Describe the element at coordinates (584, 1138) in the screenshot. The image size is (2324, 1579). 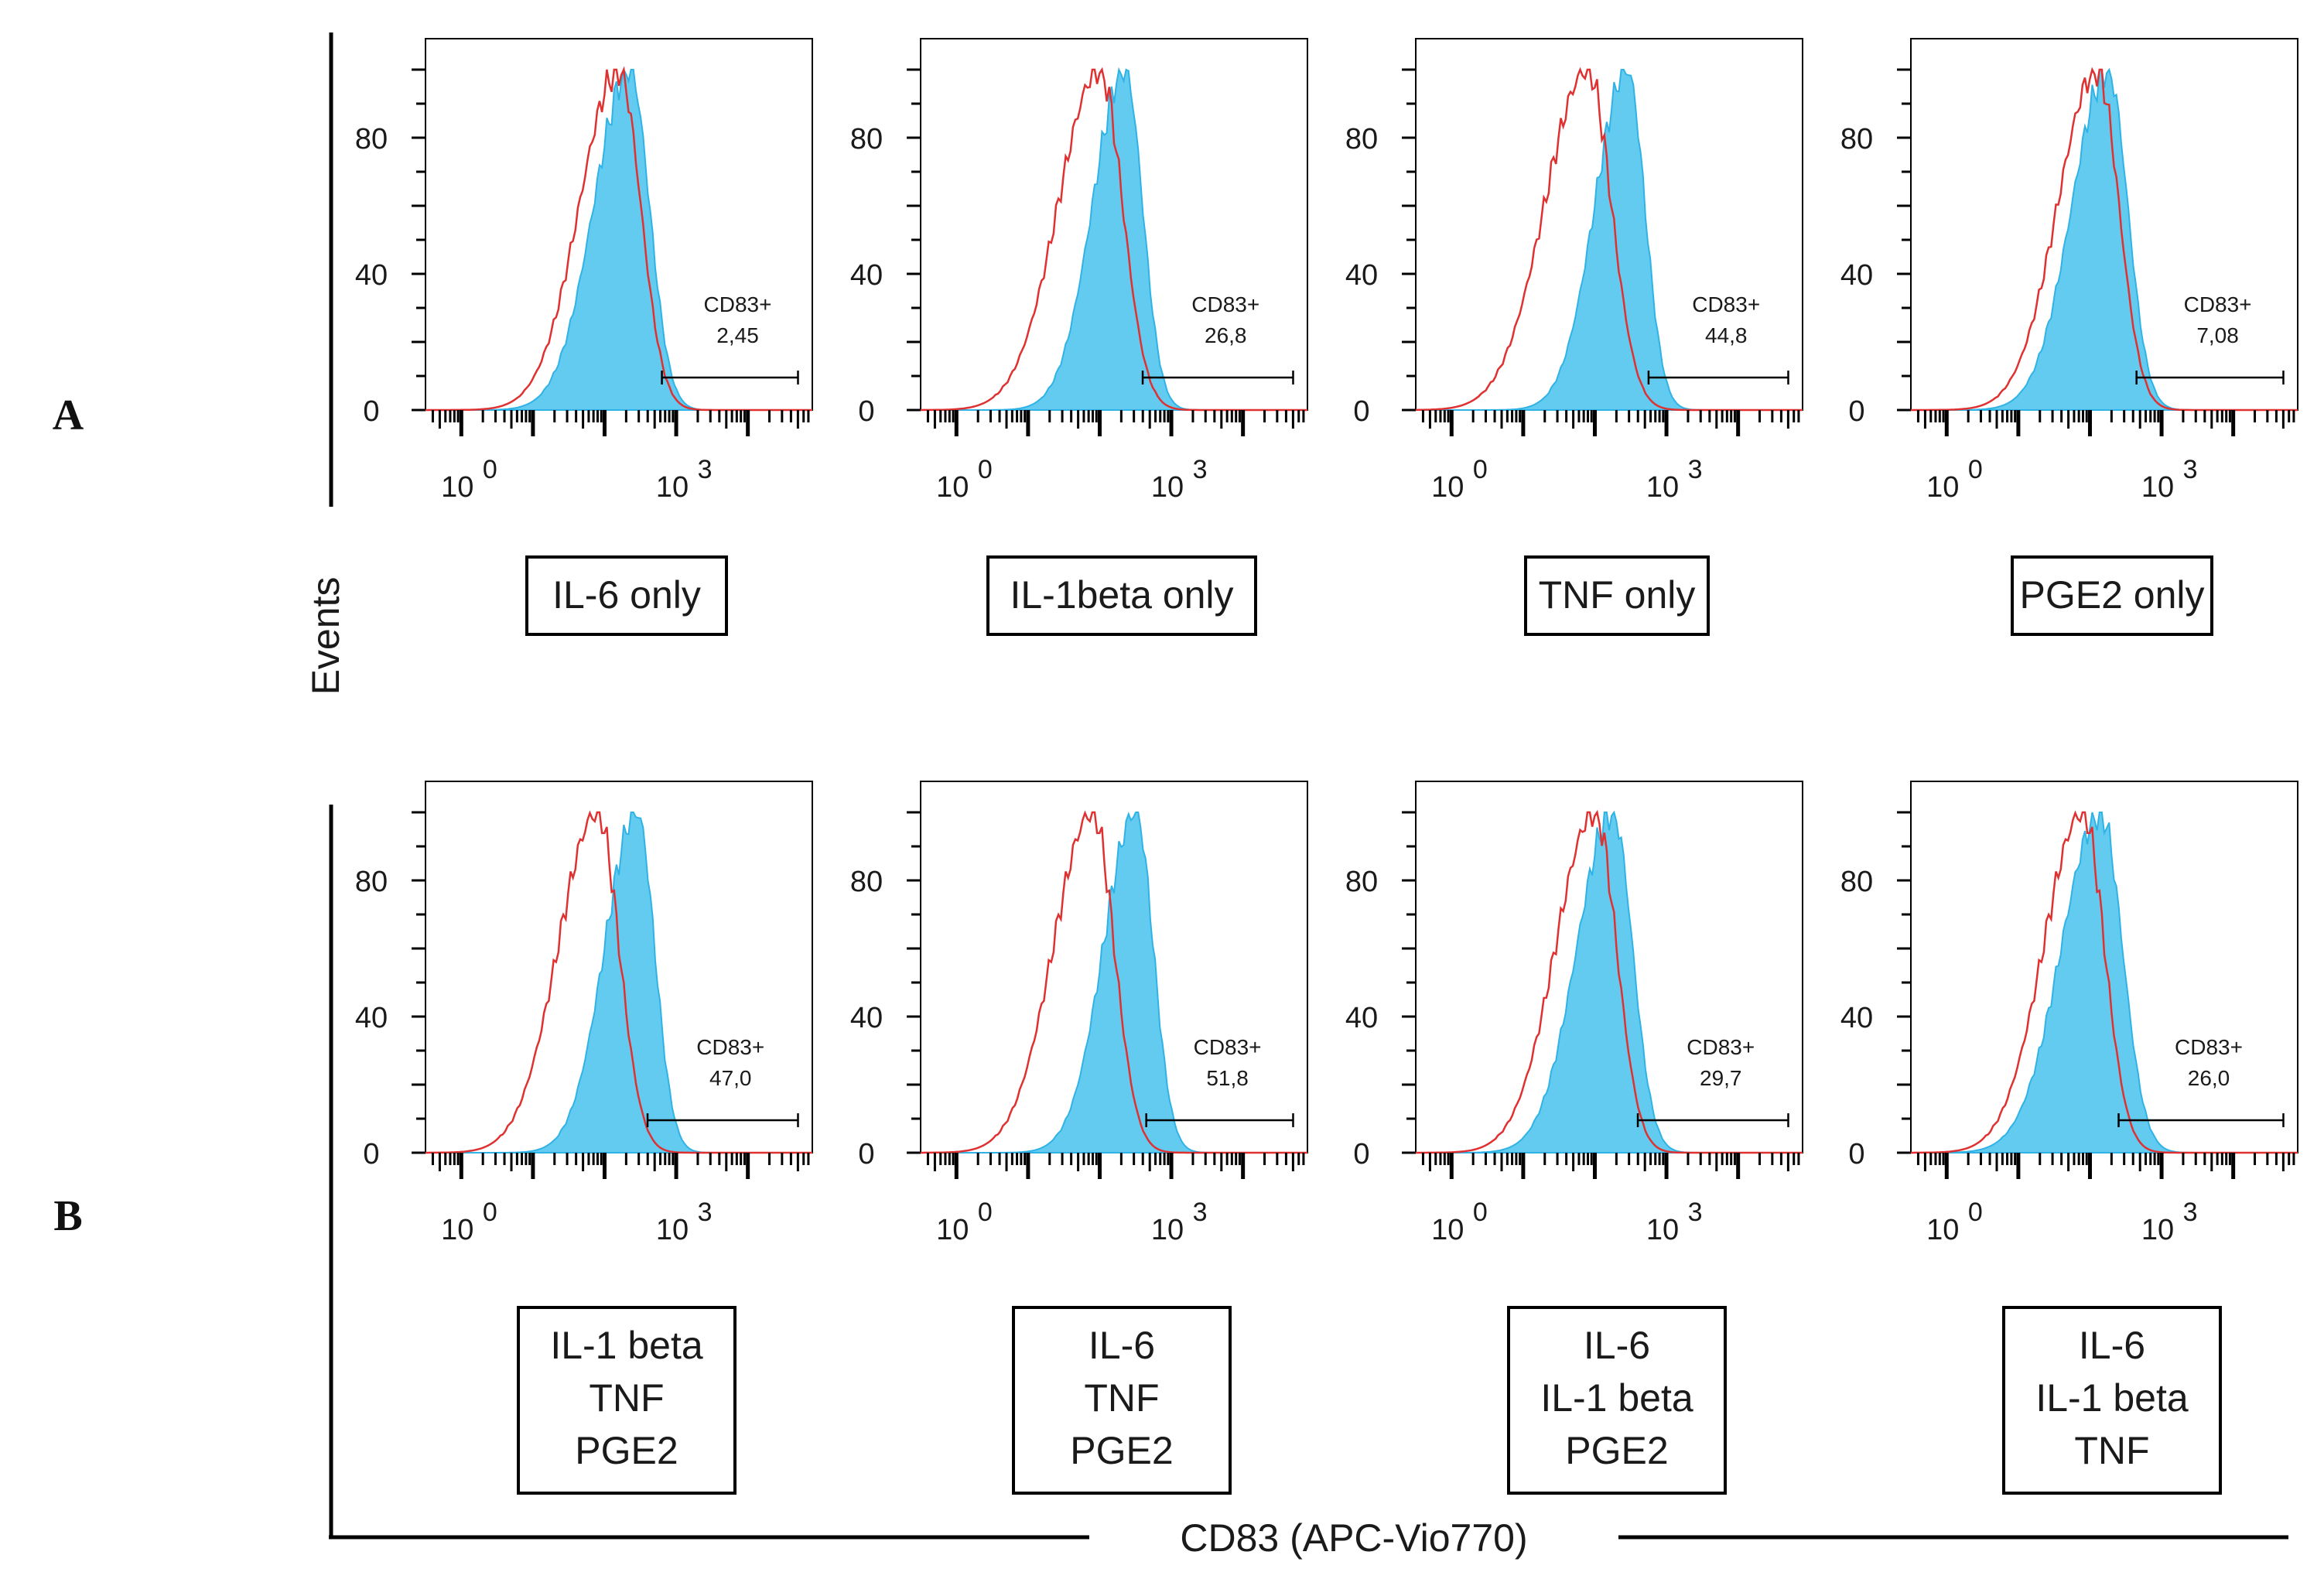
I see `histogram-panel: CD83+ 47,0 0 40 80 10 0 10 3 IL-1 beta TNF PGE2` at that location.